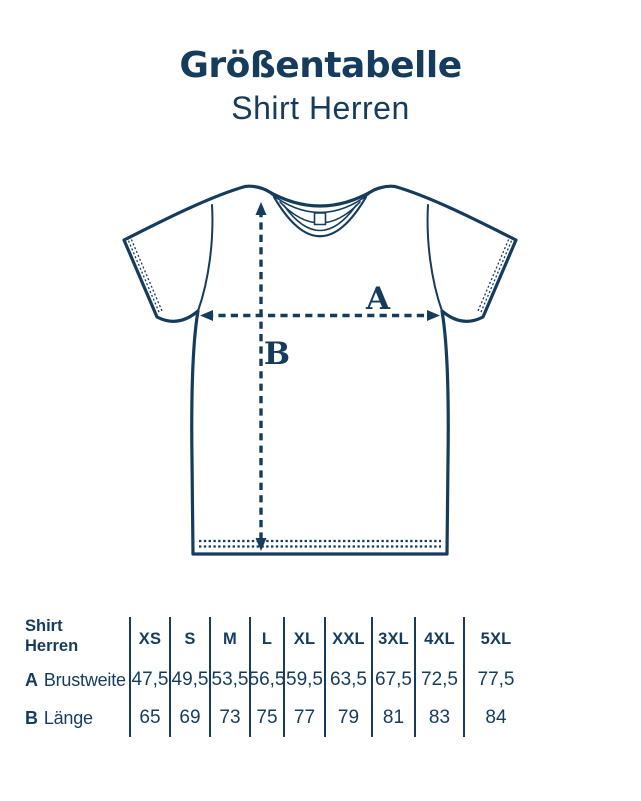 This screenshot has width=641, height=801. What do you see at coordinates (495, 718) in the screenshot?
I see `laenge-value-5xl: 84` at bounding box center [495, 718].